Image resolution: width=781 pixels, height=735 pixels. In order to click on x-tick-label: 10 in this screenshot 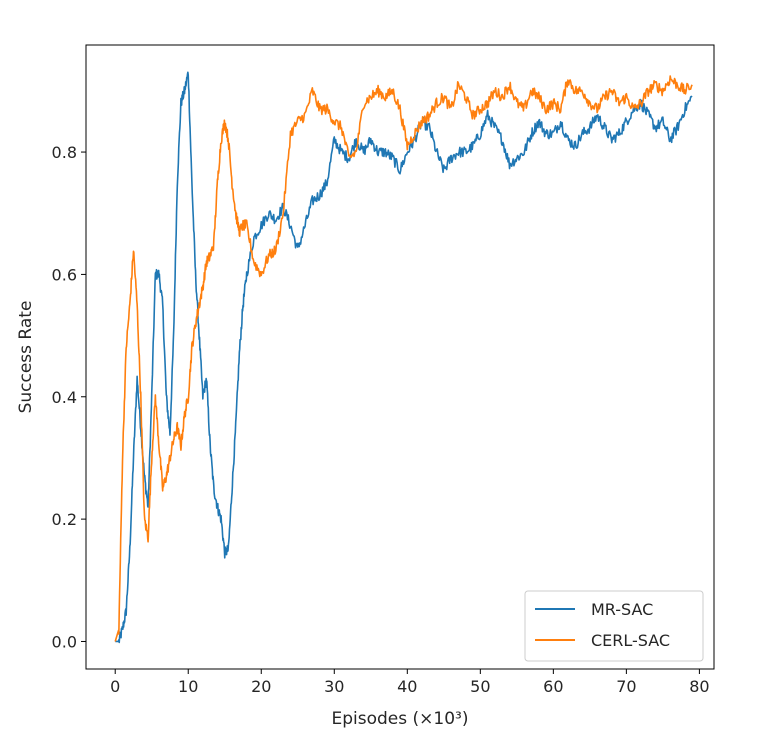, I will do `click(188, 686)`.